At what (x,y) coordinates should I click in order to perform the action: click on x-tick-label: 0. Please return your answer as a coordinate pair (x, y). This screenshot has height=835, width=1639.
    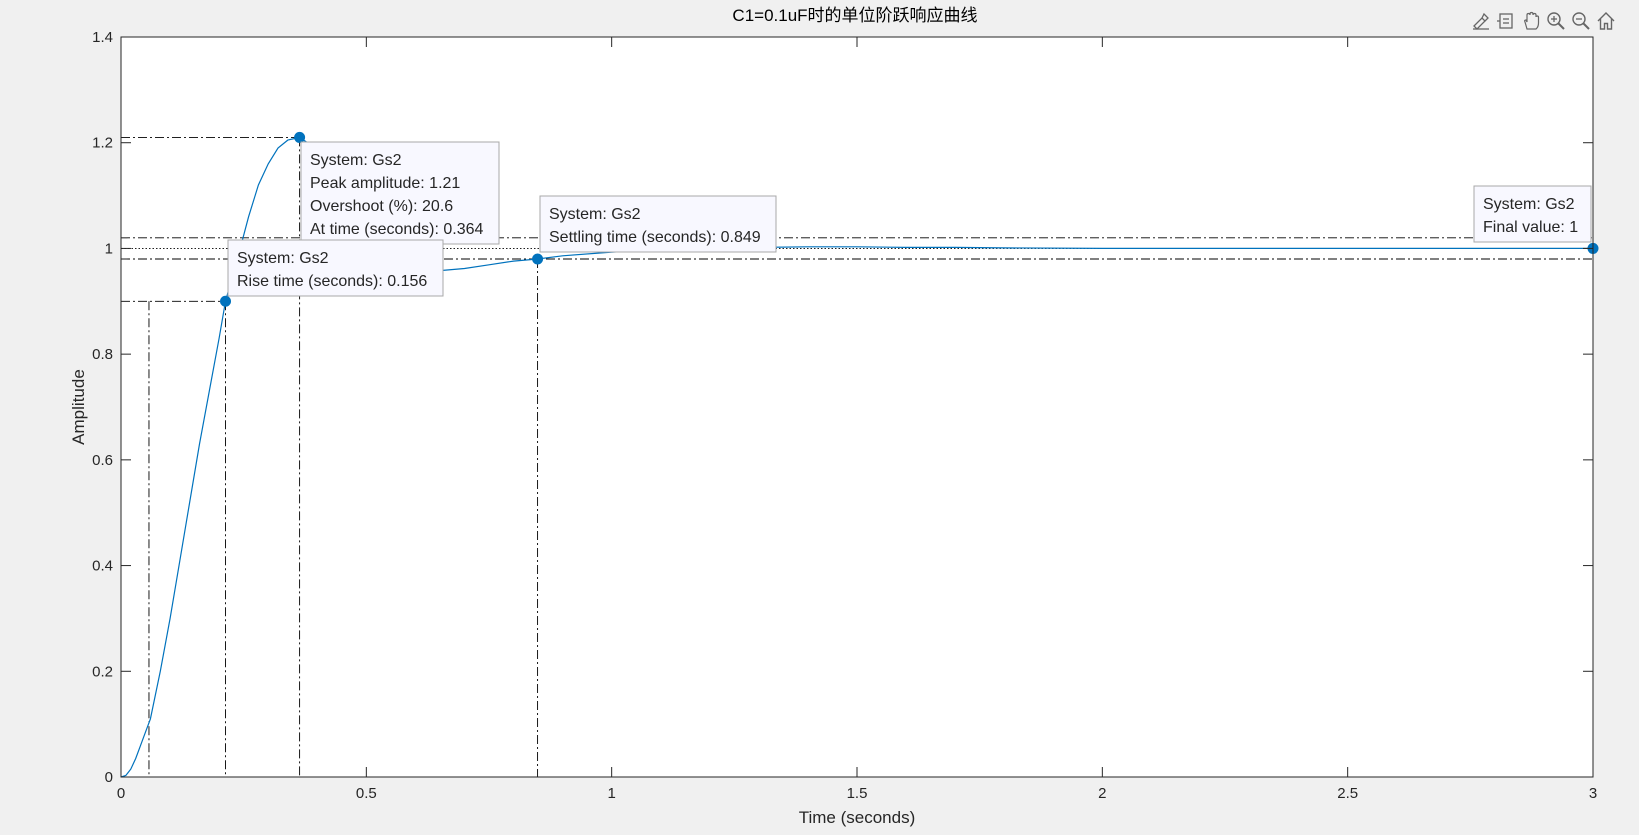
    Looking at the image, I should click on (121, 793).